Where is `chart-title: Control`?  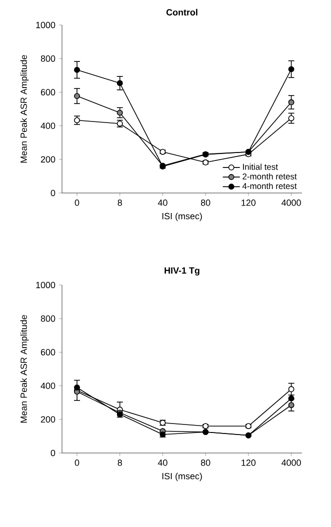 chart-title: Control is located at coordinates (182, 12).